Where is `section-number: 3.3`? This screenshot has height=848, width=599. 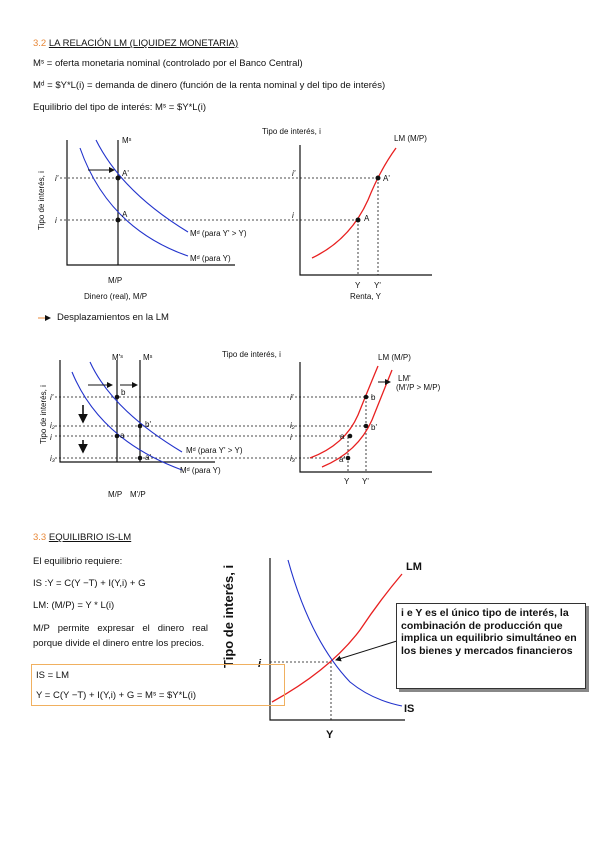
section-number: 3.3 is located at coordinates (40, 537).